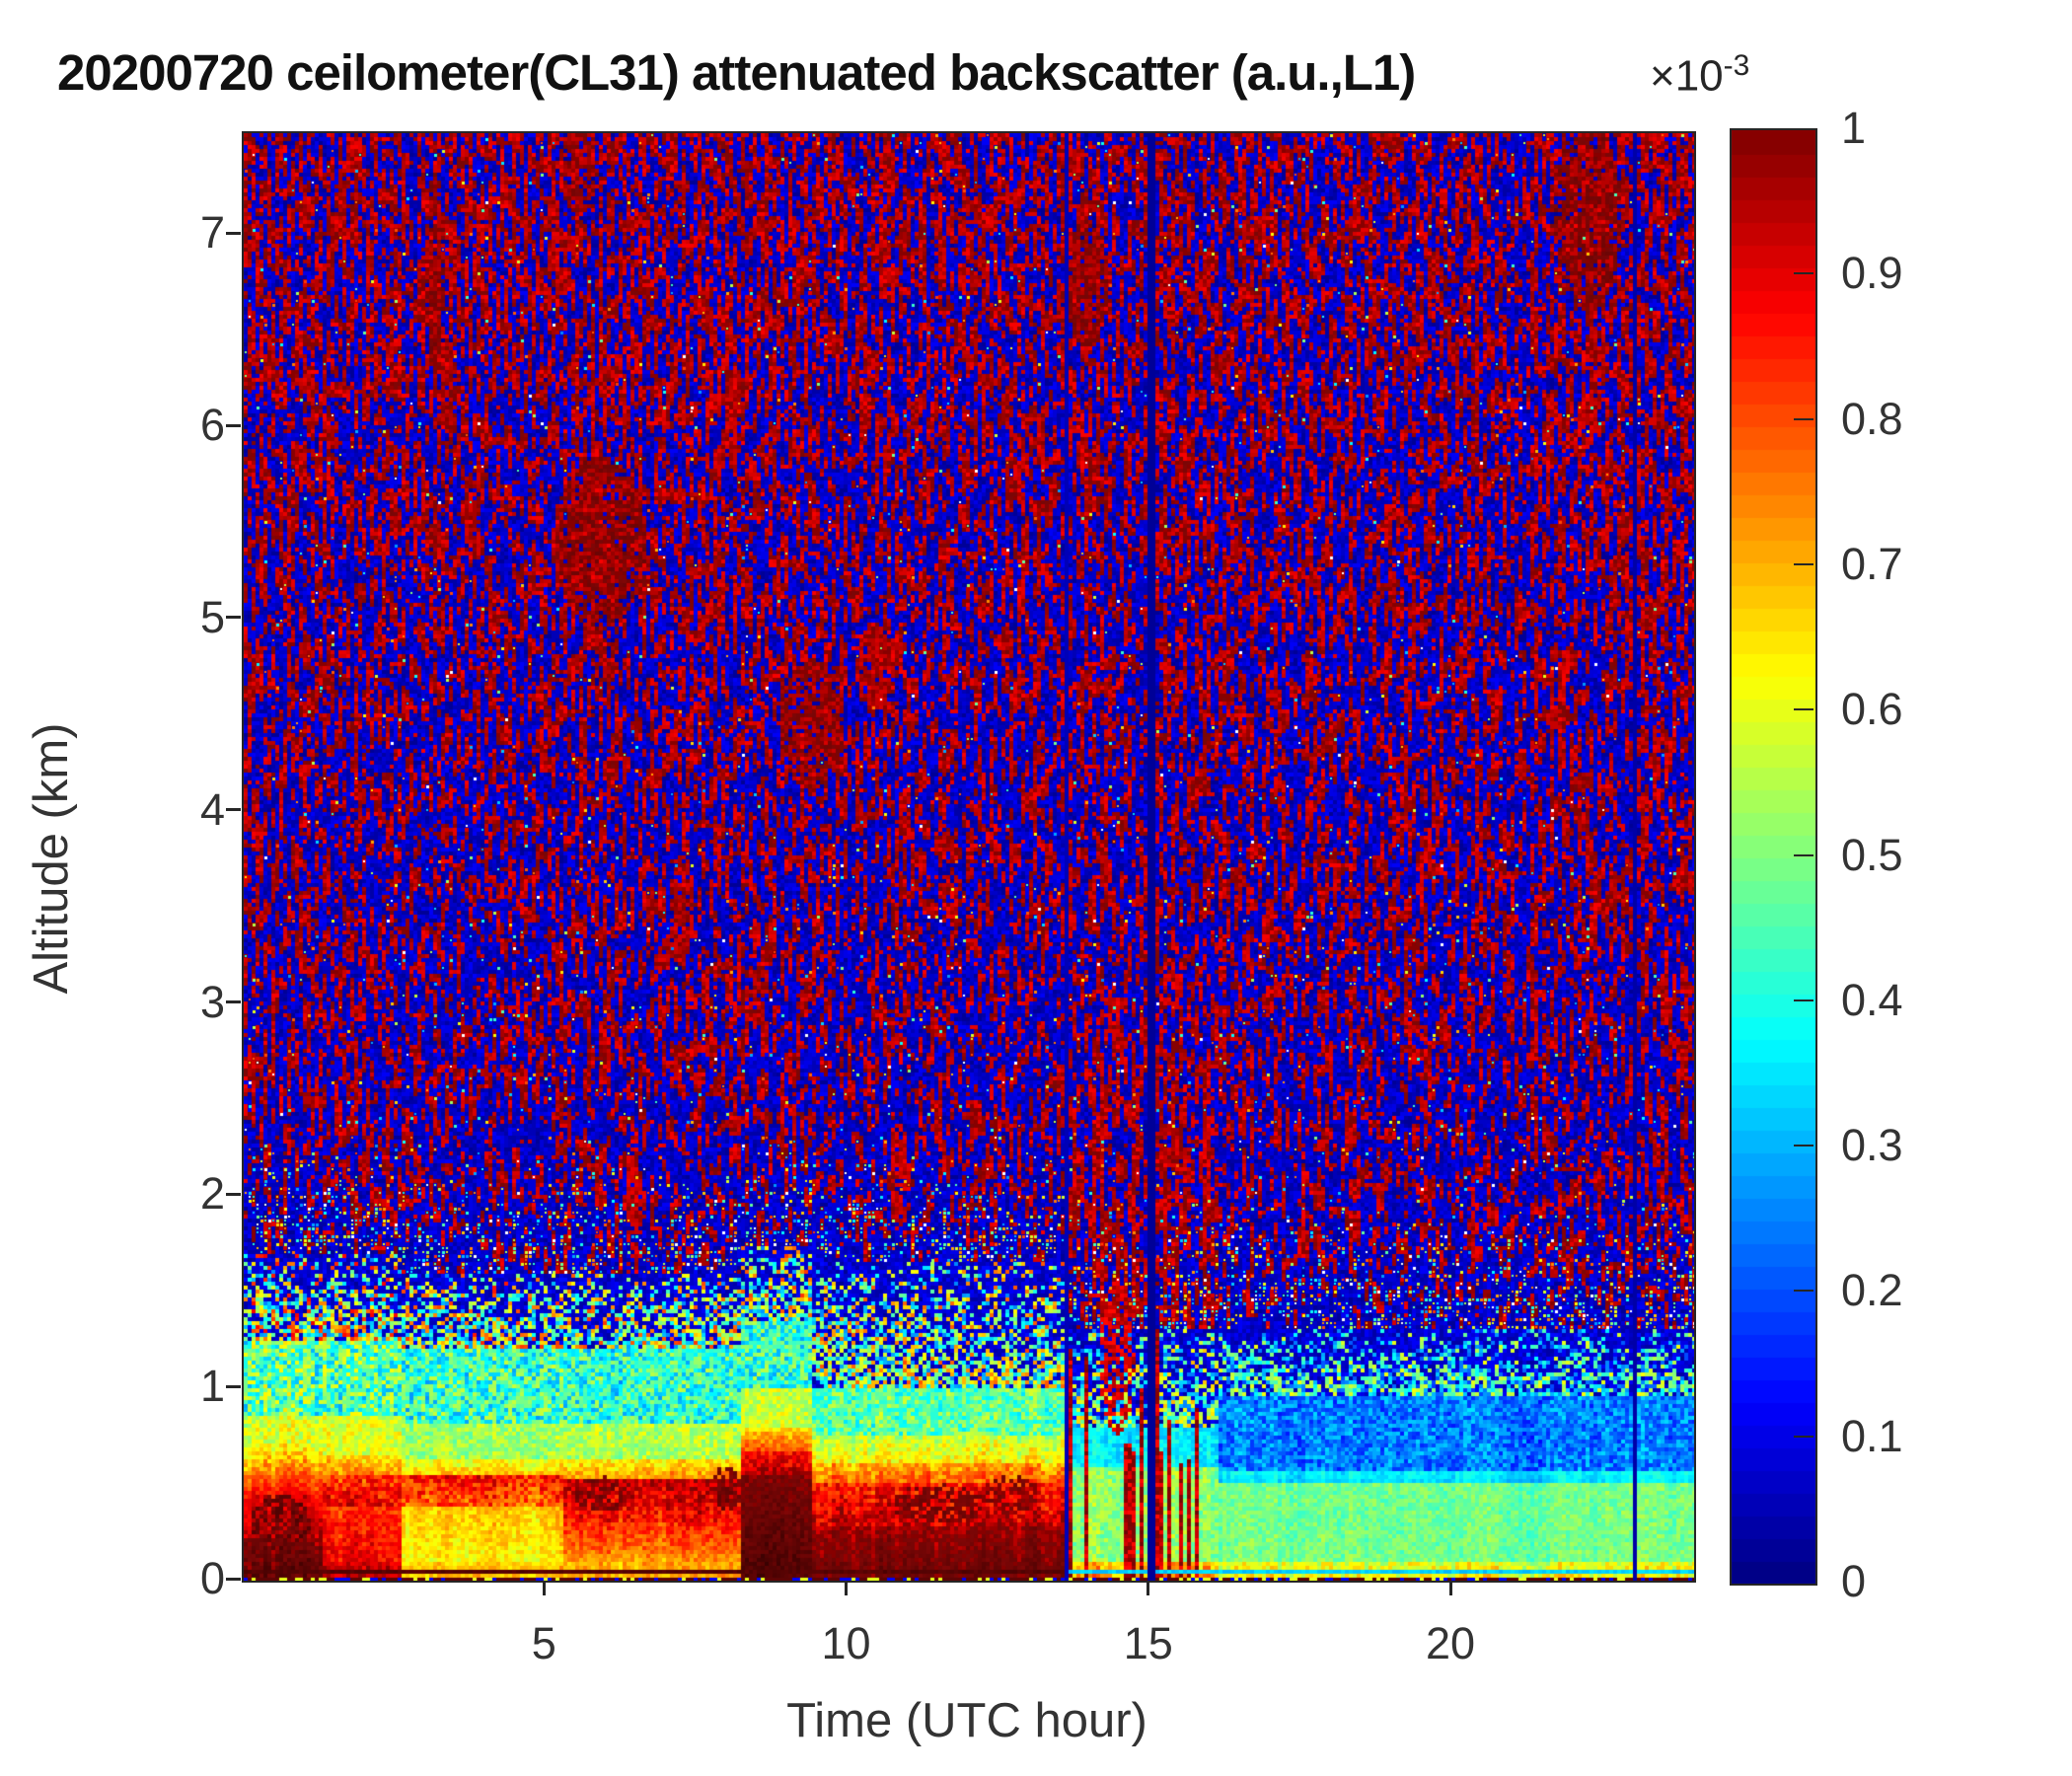 The height and width of the screenshot is (1776, 2072). Describe the element at coordinates (1872, 1436) in the screenshot. I see `colorbar-tick-label: 0.1` at that location.